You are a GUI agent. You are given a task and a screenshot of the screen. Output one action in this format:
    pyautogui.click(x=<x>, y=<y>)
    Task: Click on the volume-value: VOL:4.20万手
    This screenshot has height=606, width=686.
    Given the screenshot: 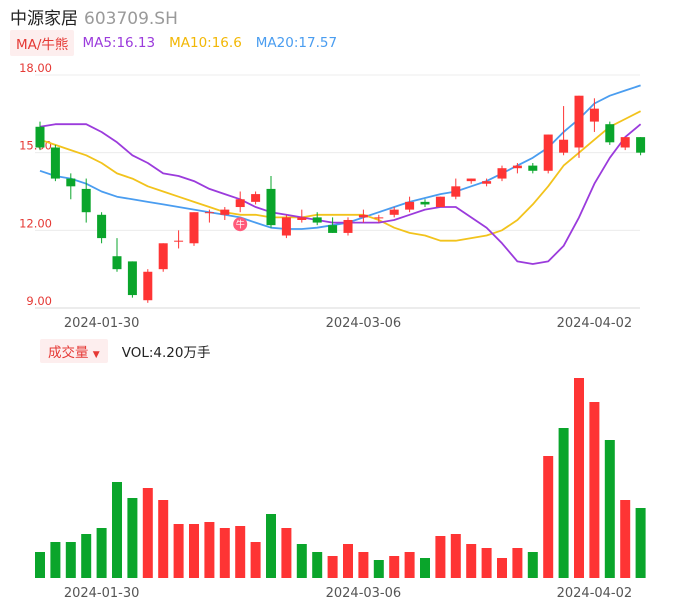 What is the action you would take?
    pyautogui.click(x=166, y=353)
    